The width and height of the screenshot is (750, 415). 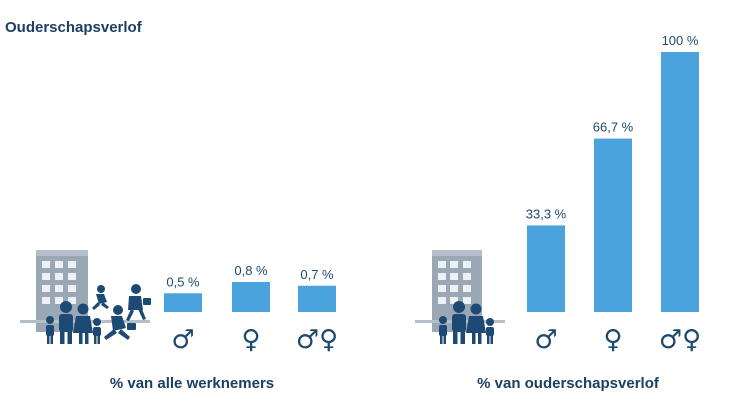 What do you see at coordinates (568, 383) in the screenshot?
I see `x-axis-label-2: % van ouderschapsverlof` at bounding box center [568, 383].